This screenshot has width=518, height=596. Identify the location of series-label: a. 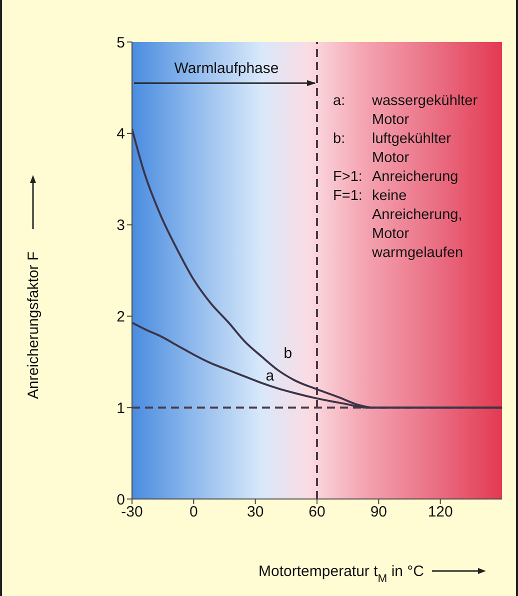
(270, 375).